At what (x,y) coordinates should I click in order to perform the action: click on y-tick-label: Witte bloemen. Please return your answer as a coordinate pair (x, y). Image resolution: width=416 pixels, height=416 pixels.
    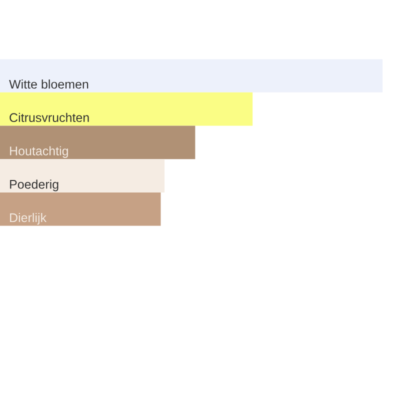
    Looking at the image, I should click on (48, 84).